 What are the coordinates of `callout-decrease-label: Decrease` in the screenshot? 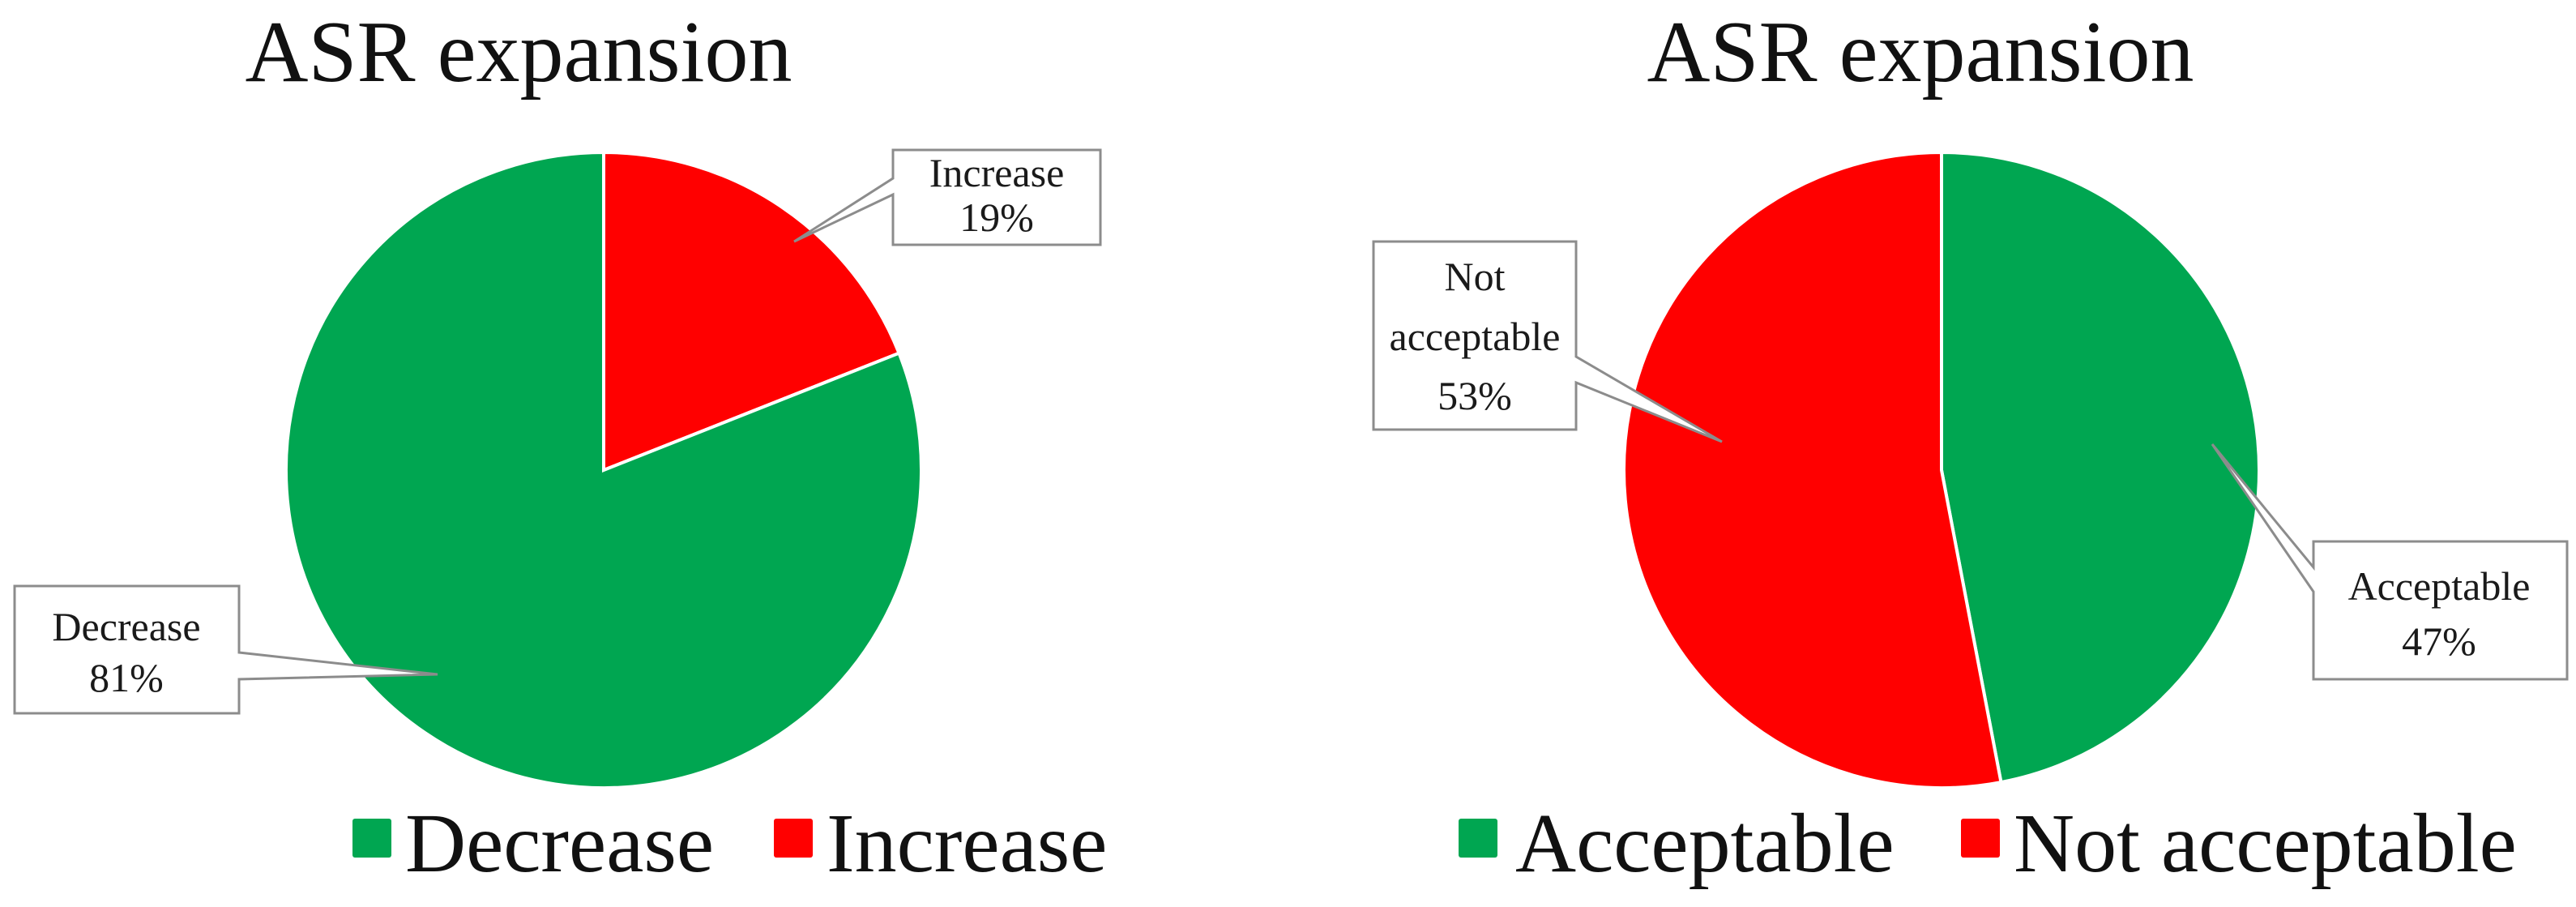 It's located at (126, 626).